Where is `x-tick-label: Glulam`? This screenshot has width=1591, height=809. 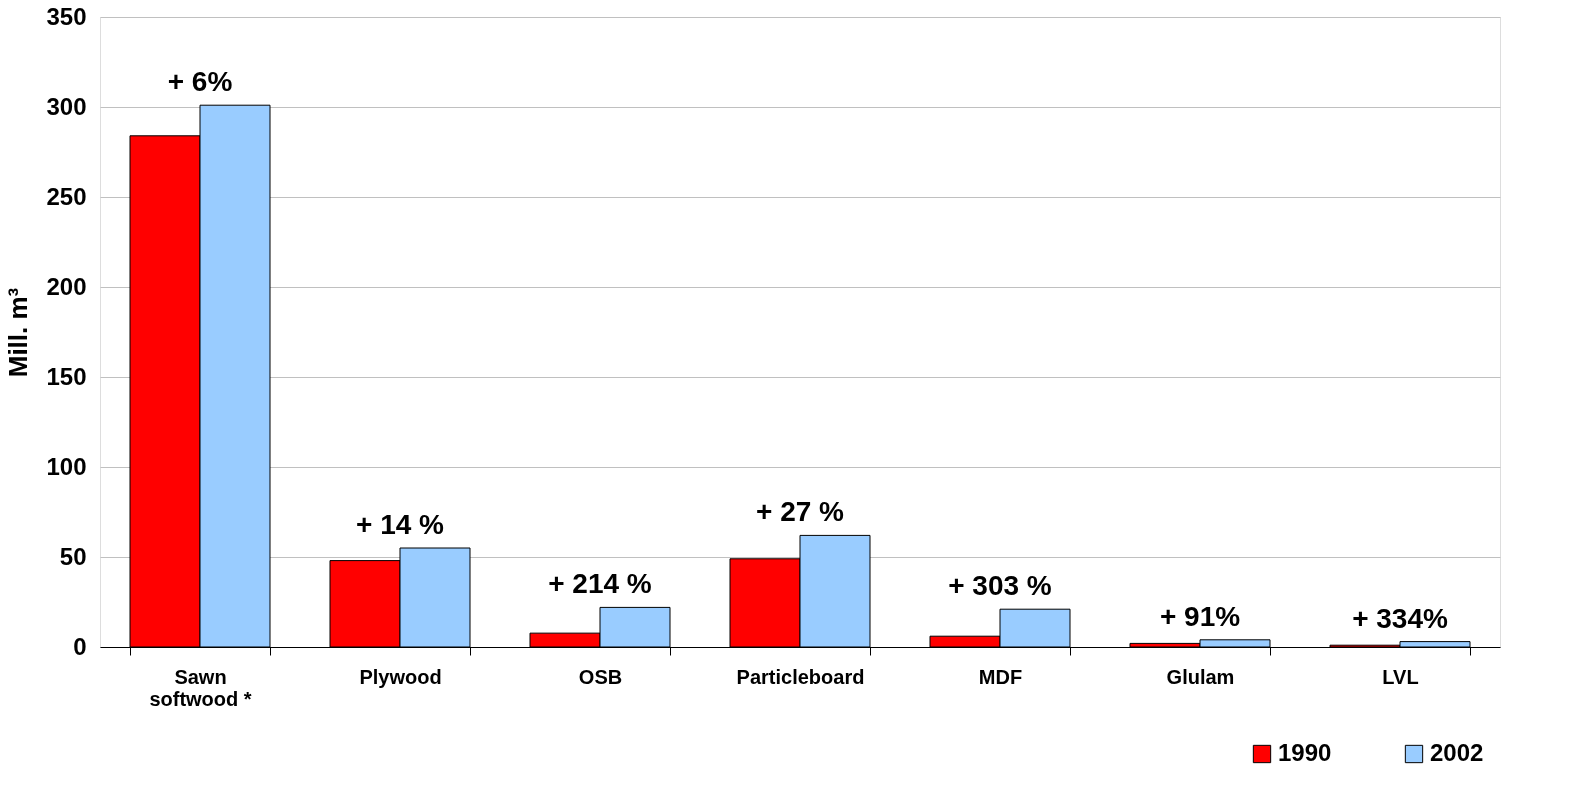 x-tick-label: Glulam is located at coordinates (1200, 676).